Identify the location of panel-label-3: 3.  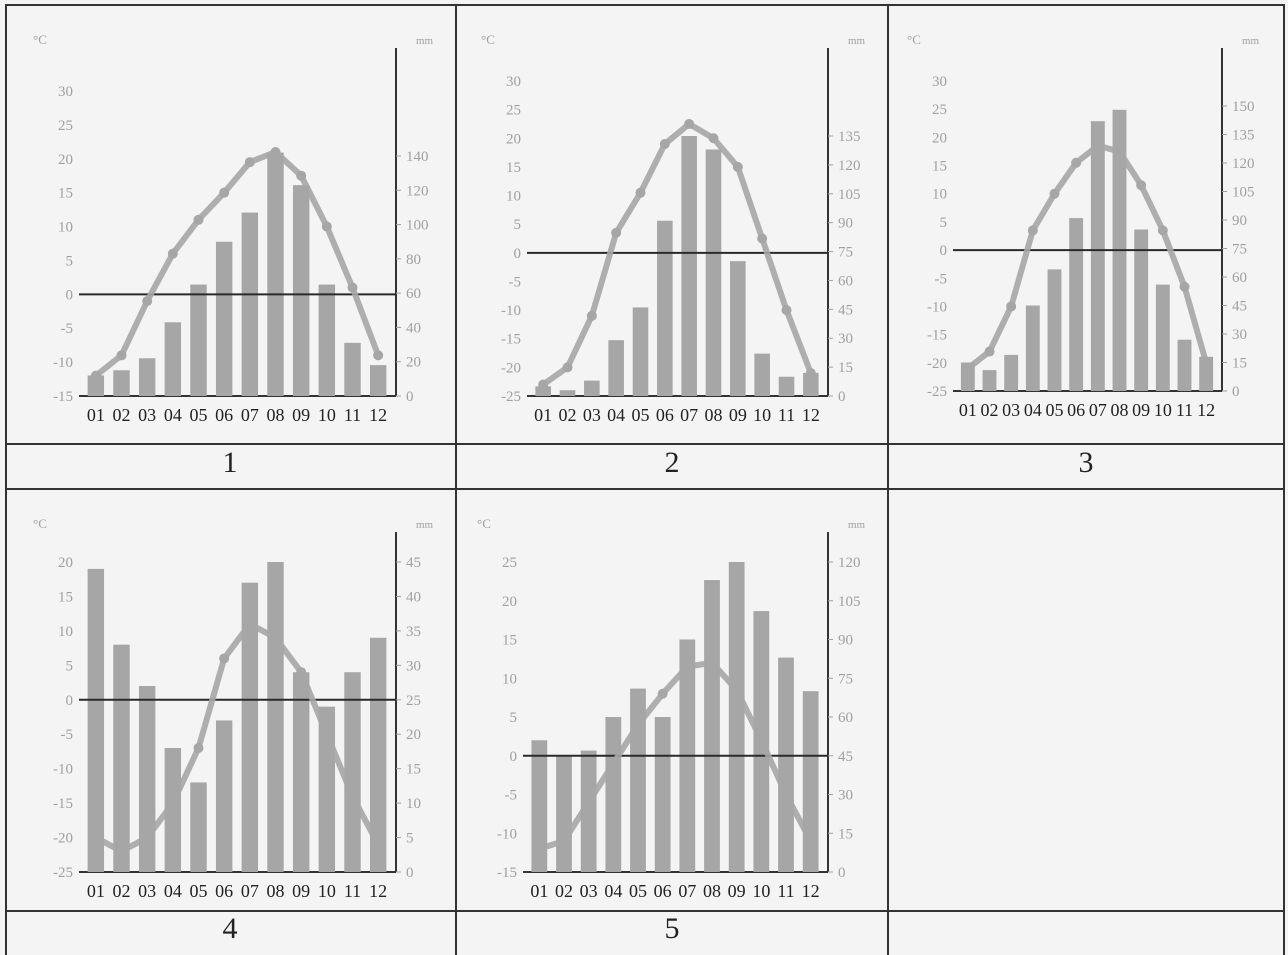
(1086, 462).